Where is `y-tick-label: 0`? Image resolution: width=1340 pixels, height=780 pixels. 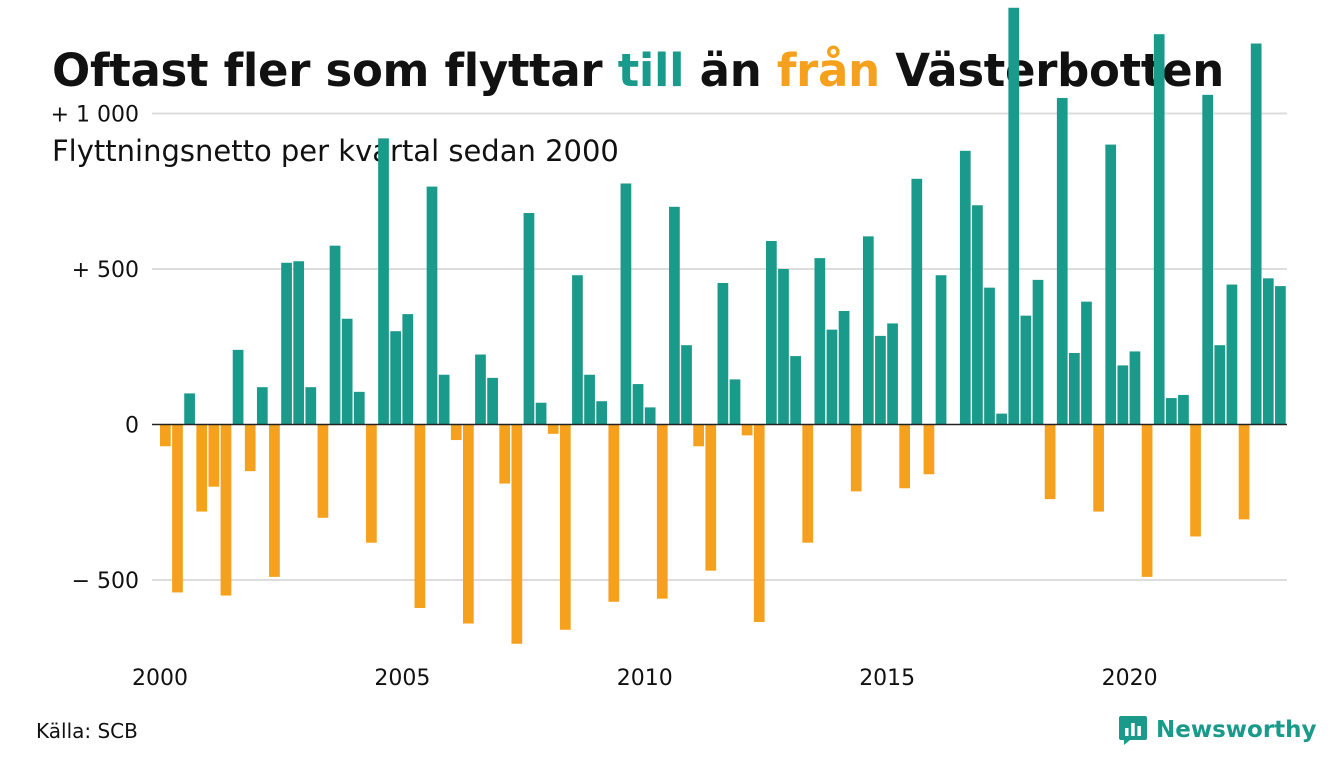 y-tick-label: 0 is located at coordinates (132, 426).